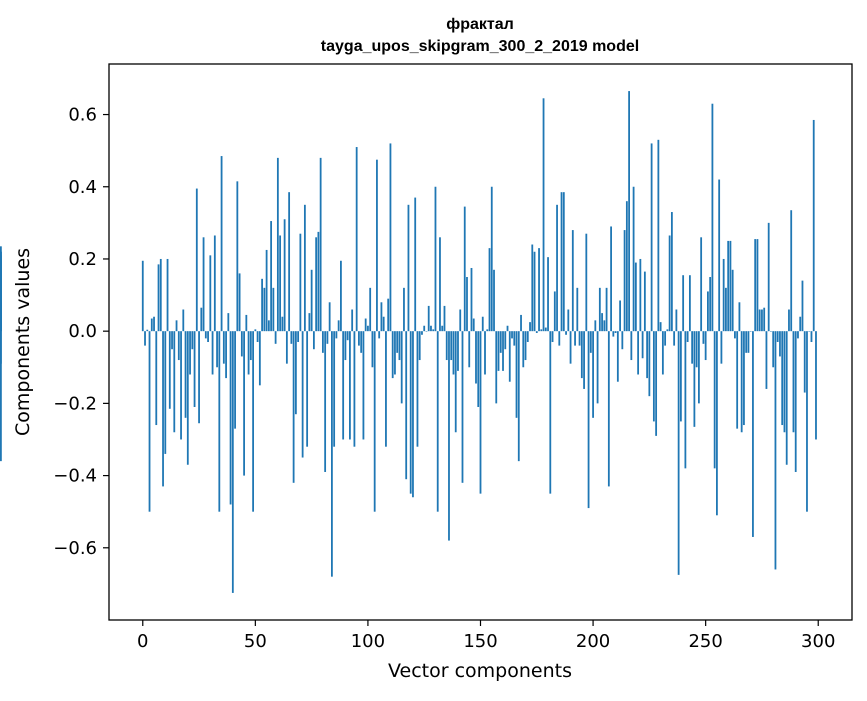 Image resolution: width=867 pixels, height=701 pixels. I want to click on y-tick-label: −0.6, so click(75, 548).